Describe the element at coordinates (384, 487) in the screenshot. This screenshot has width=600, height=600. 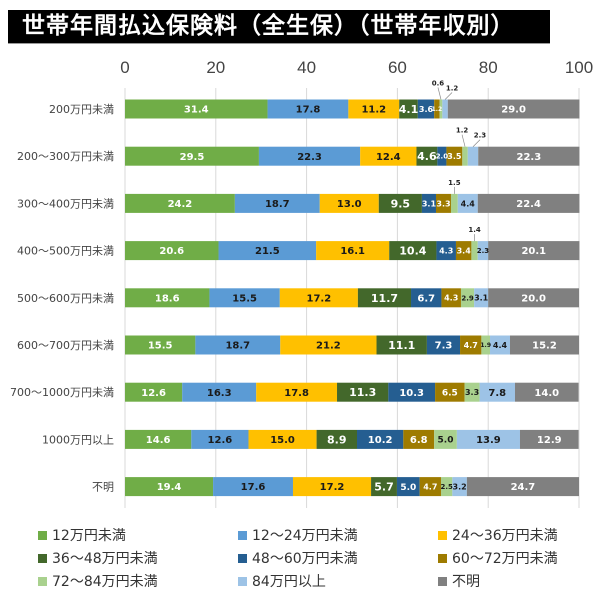
I see `data-label: 5.7` at that location.